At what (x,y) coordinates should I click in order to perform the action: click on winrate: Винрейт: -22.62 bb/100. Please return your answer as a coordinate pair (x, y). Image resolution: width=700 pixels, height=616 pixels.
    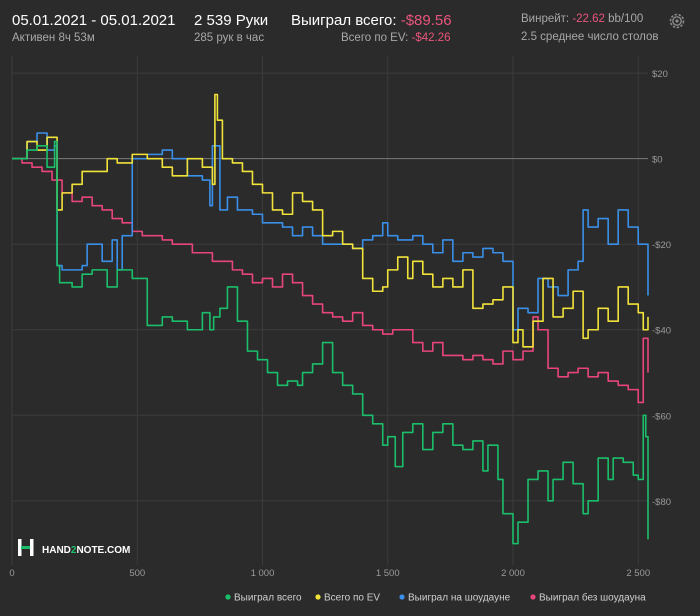
    Looking at the image, I should click on (582, 19).